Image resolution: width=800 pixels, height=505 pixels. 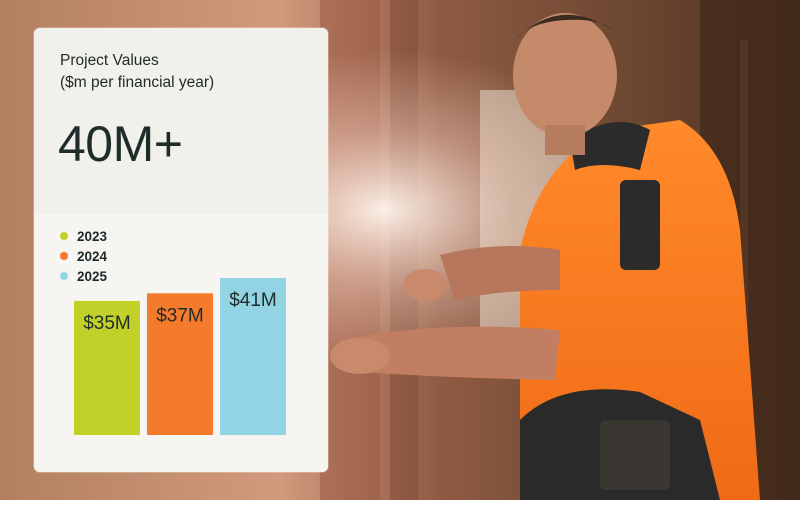 I want to click on legend-dot-2024, so click(x=64, y=256).